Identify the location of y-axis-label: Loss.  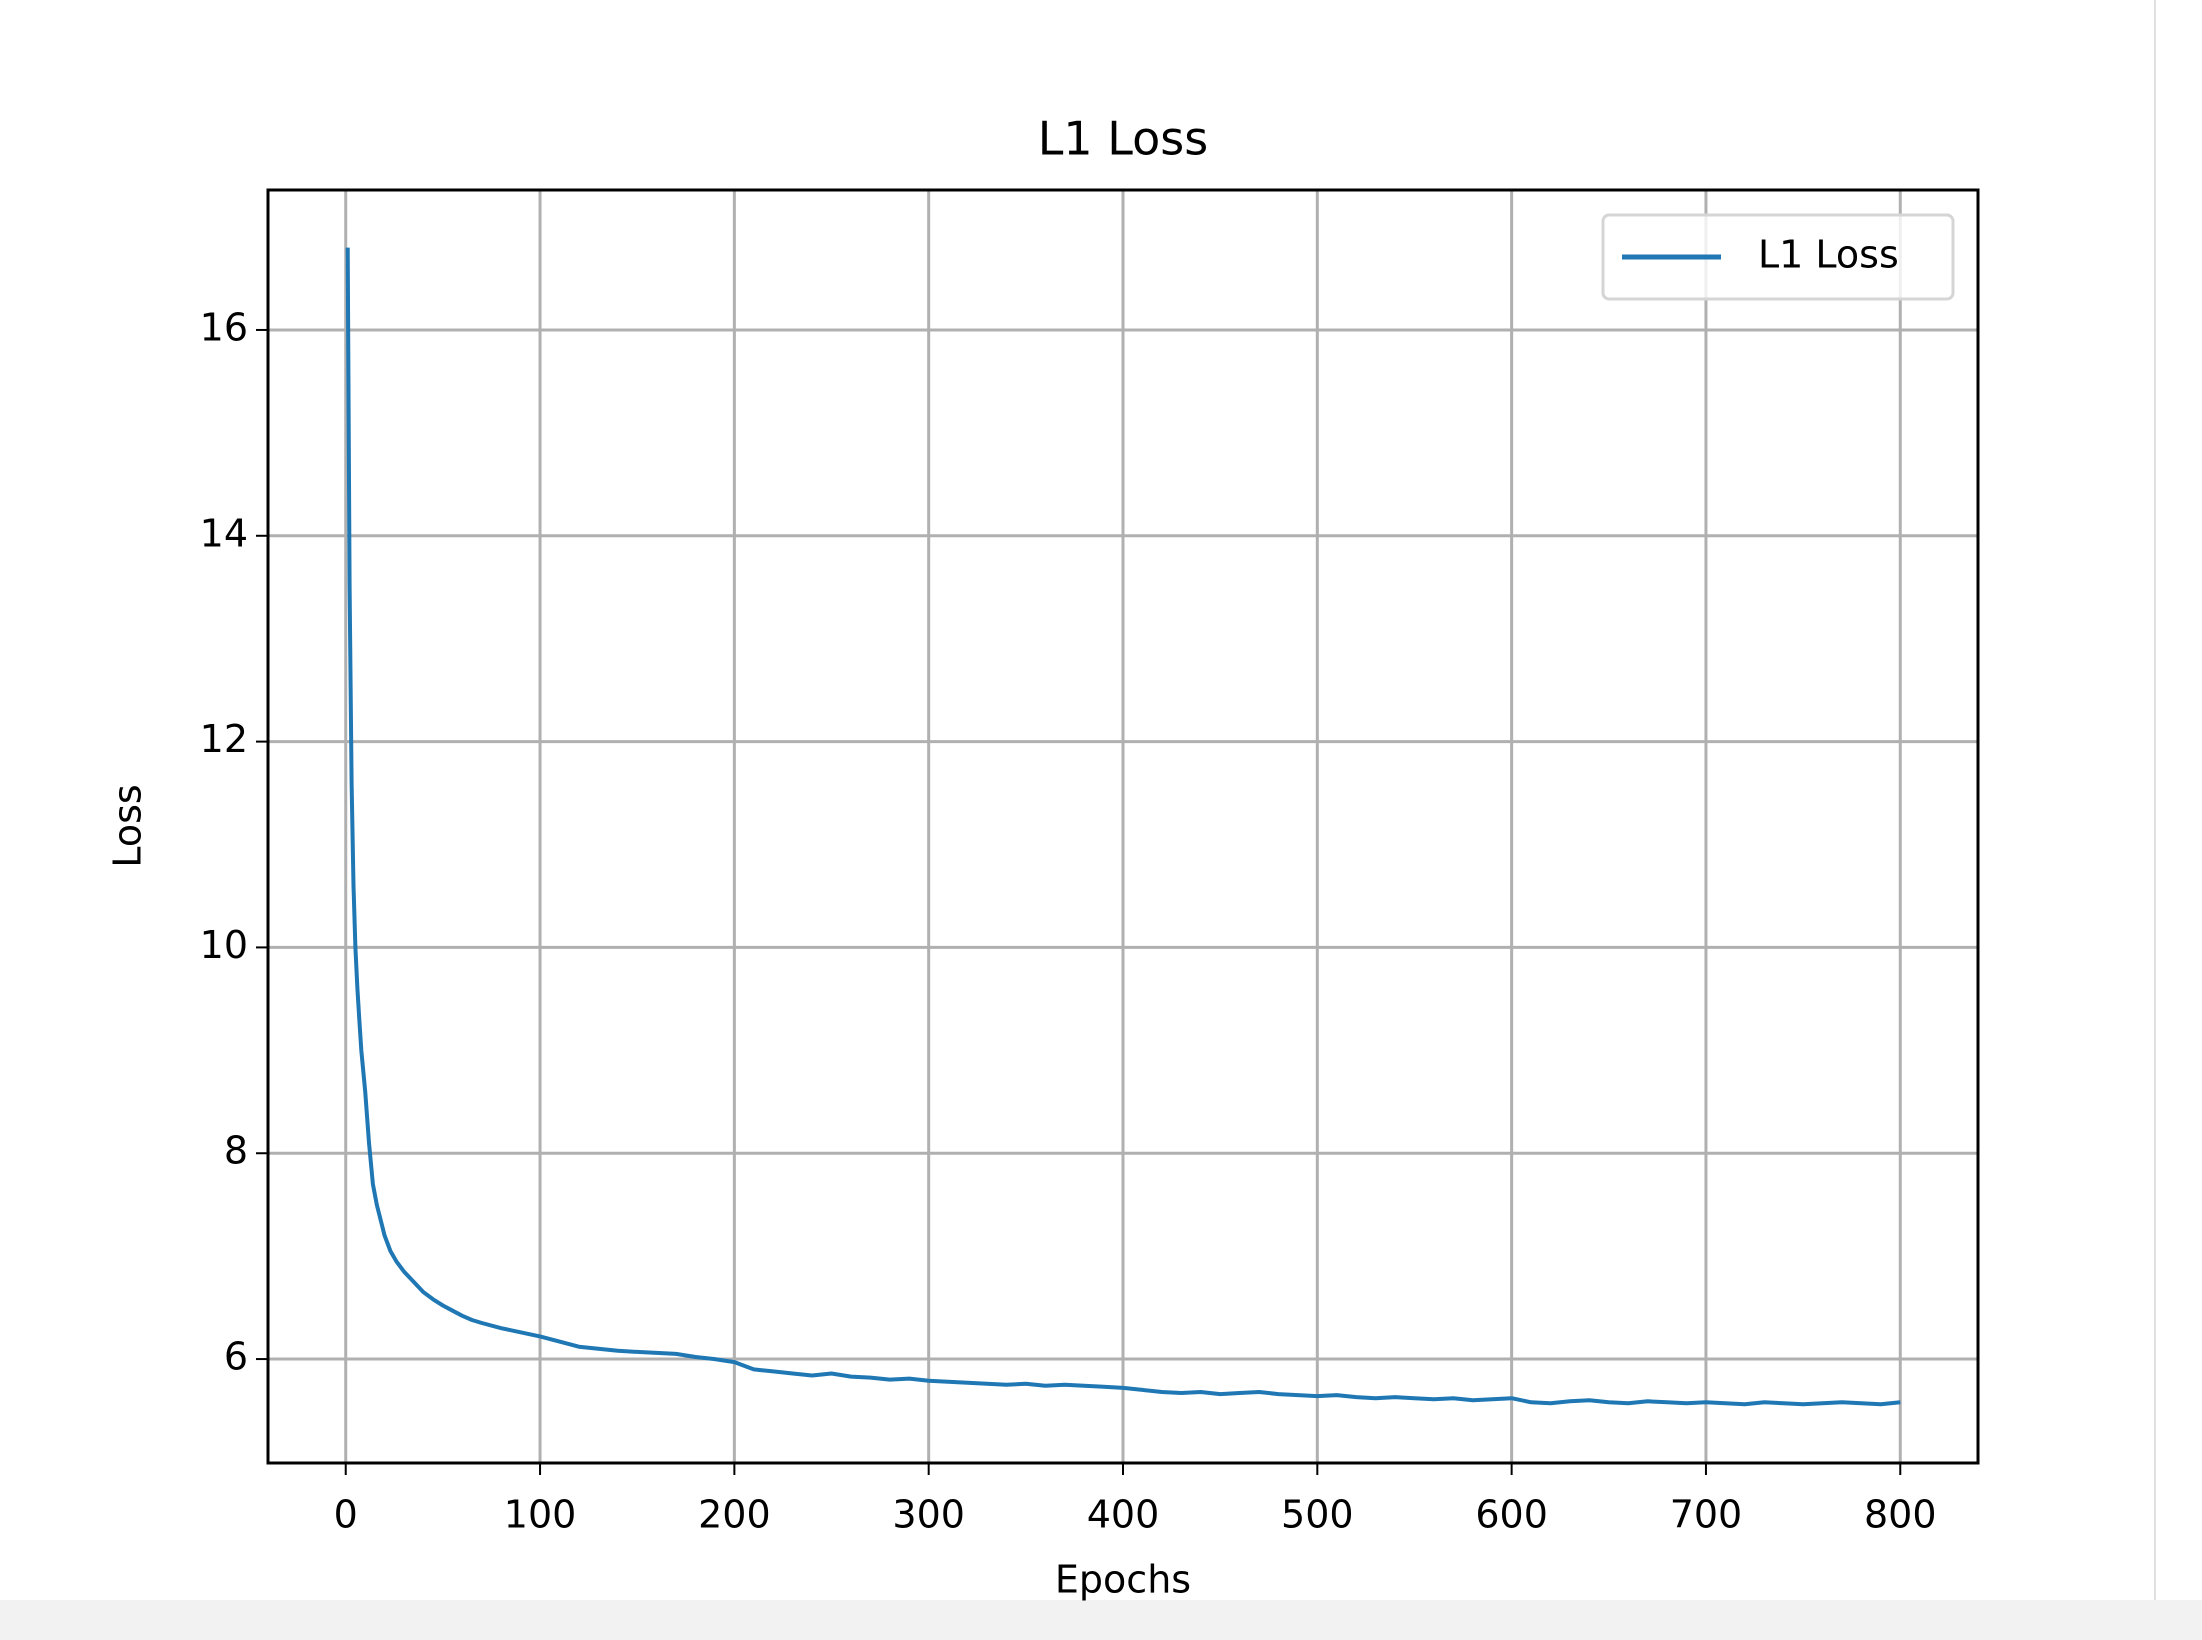
(128, 825).